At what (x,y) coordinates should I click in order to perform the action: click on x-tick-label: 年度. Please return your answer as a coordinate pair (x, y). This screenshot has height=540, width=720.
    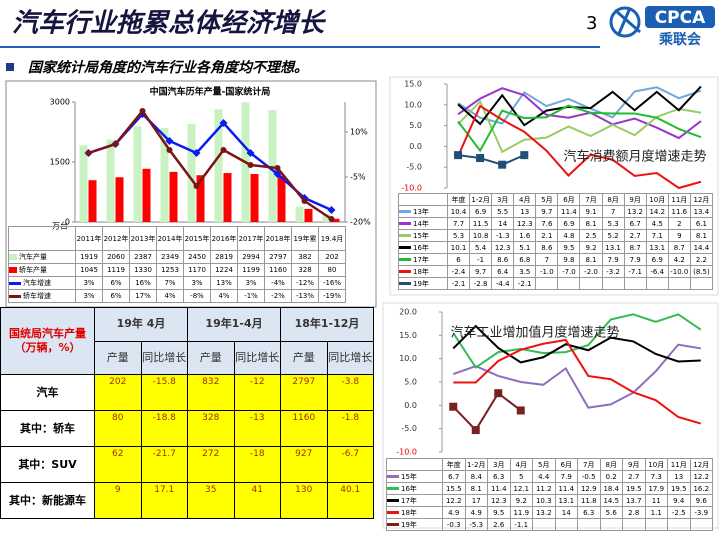
    Looking at the image, I should click on (454, 464).